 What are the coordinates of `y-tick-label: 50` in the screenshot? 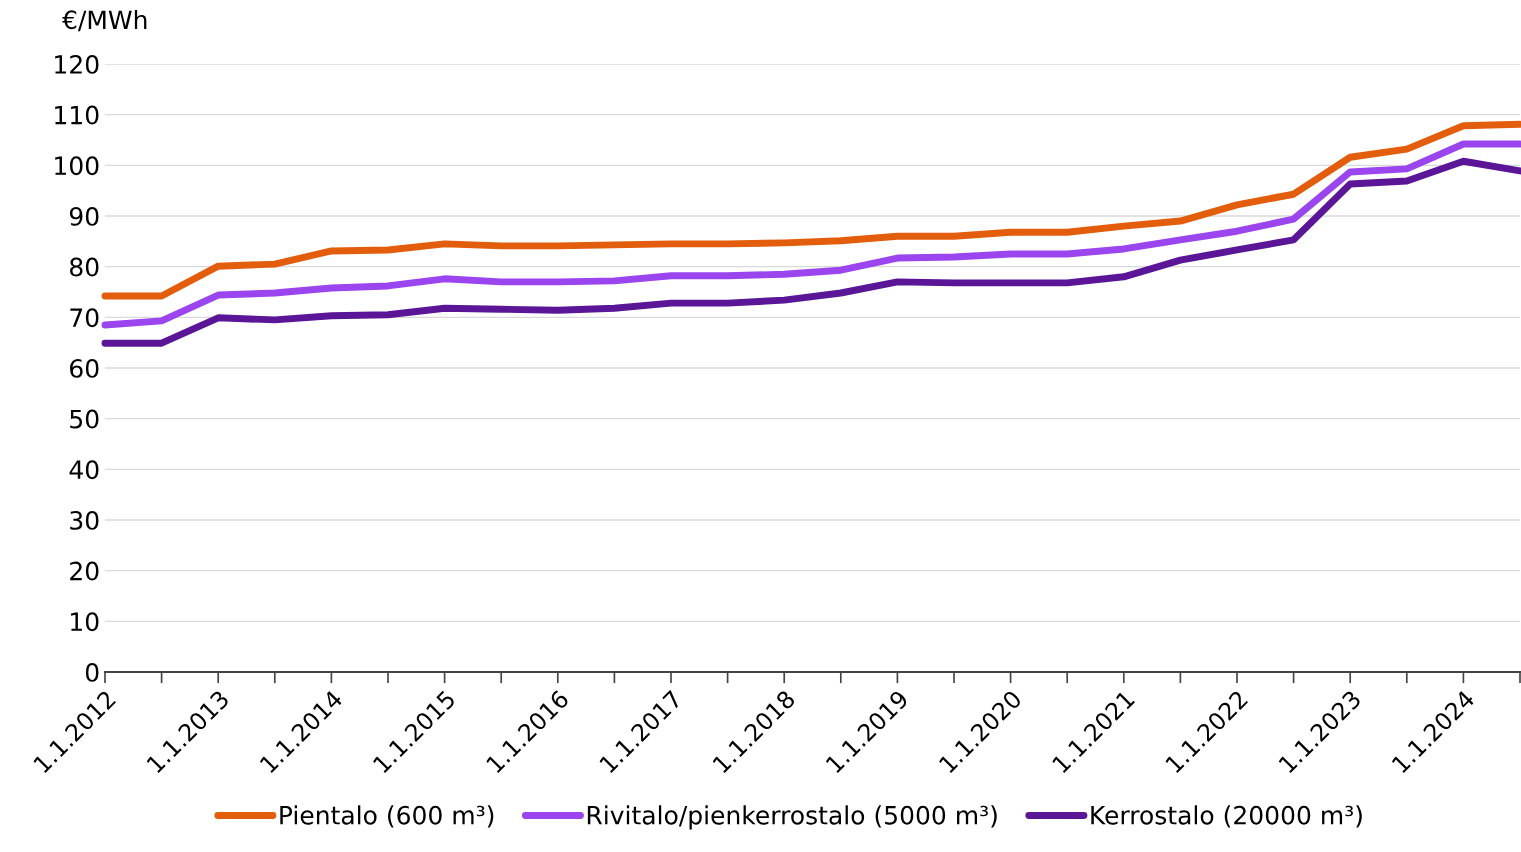 It's located at (84, 419).